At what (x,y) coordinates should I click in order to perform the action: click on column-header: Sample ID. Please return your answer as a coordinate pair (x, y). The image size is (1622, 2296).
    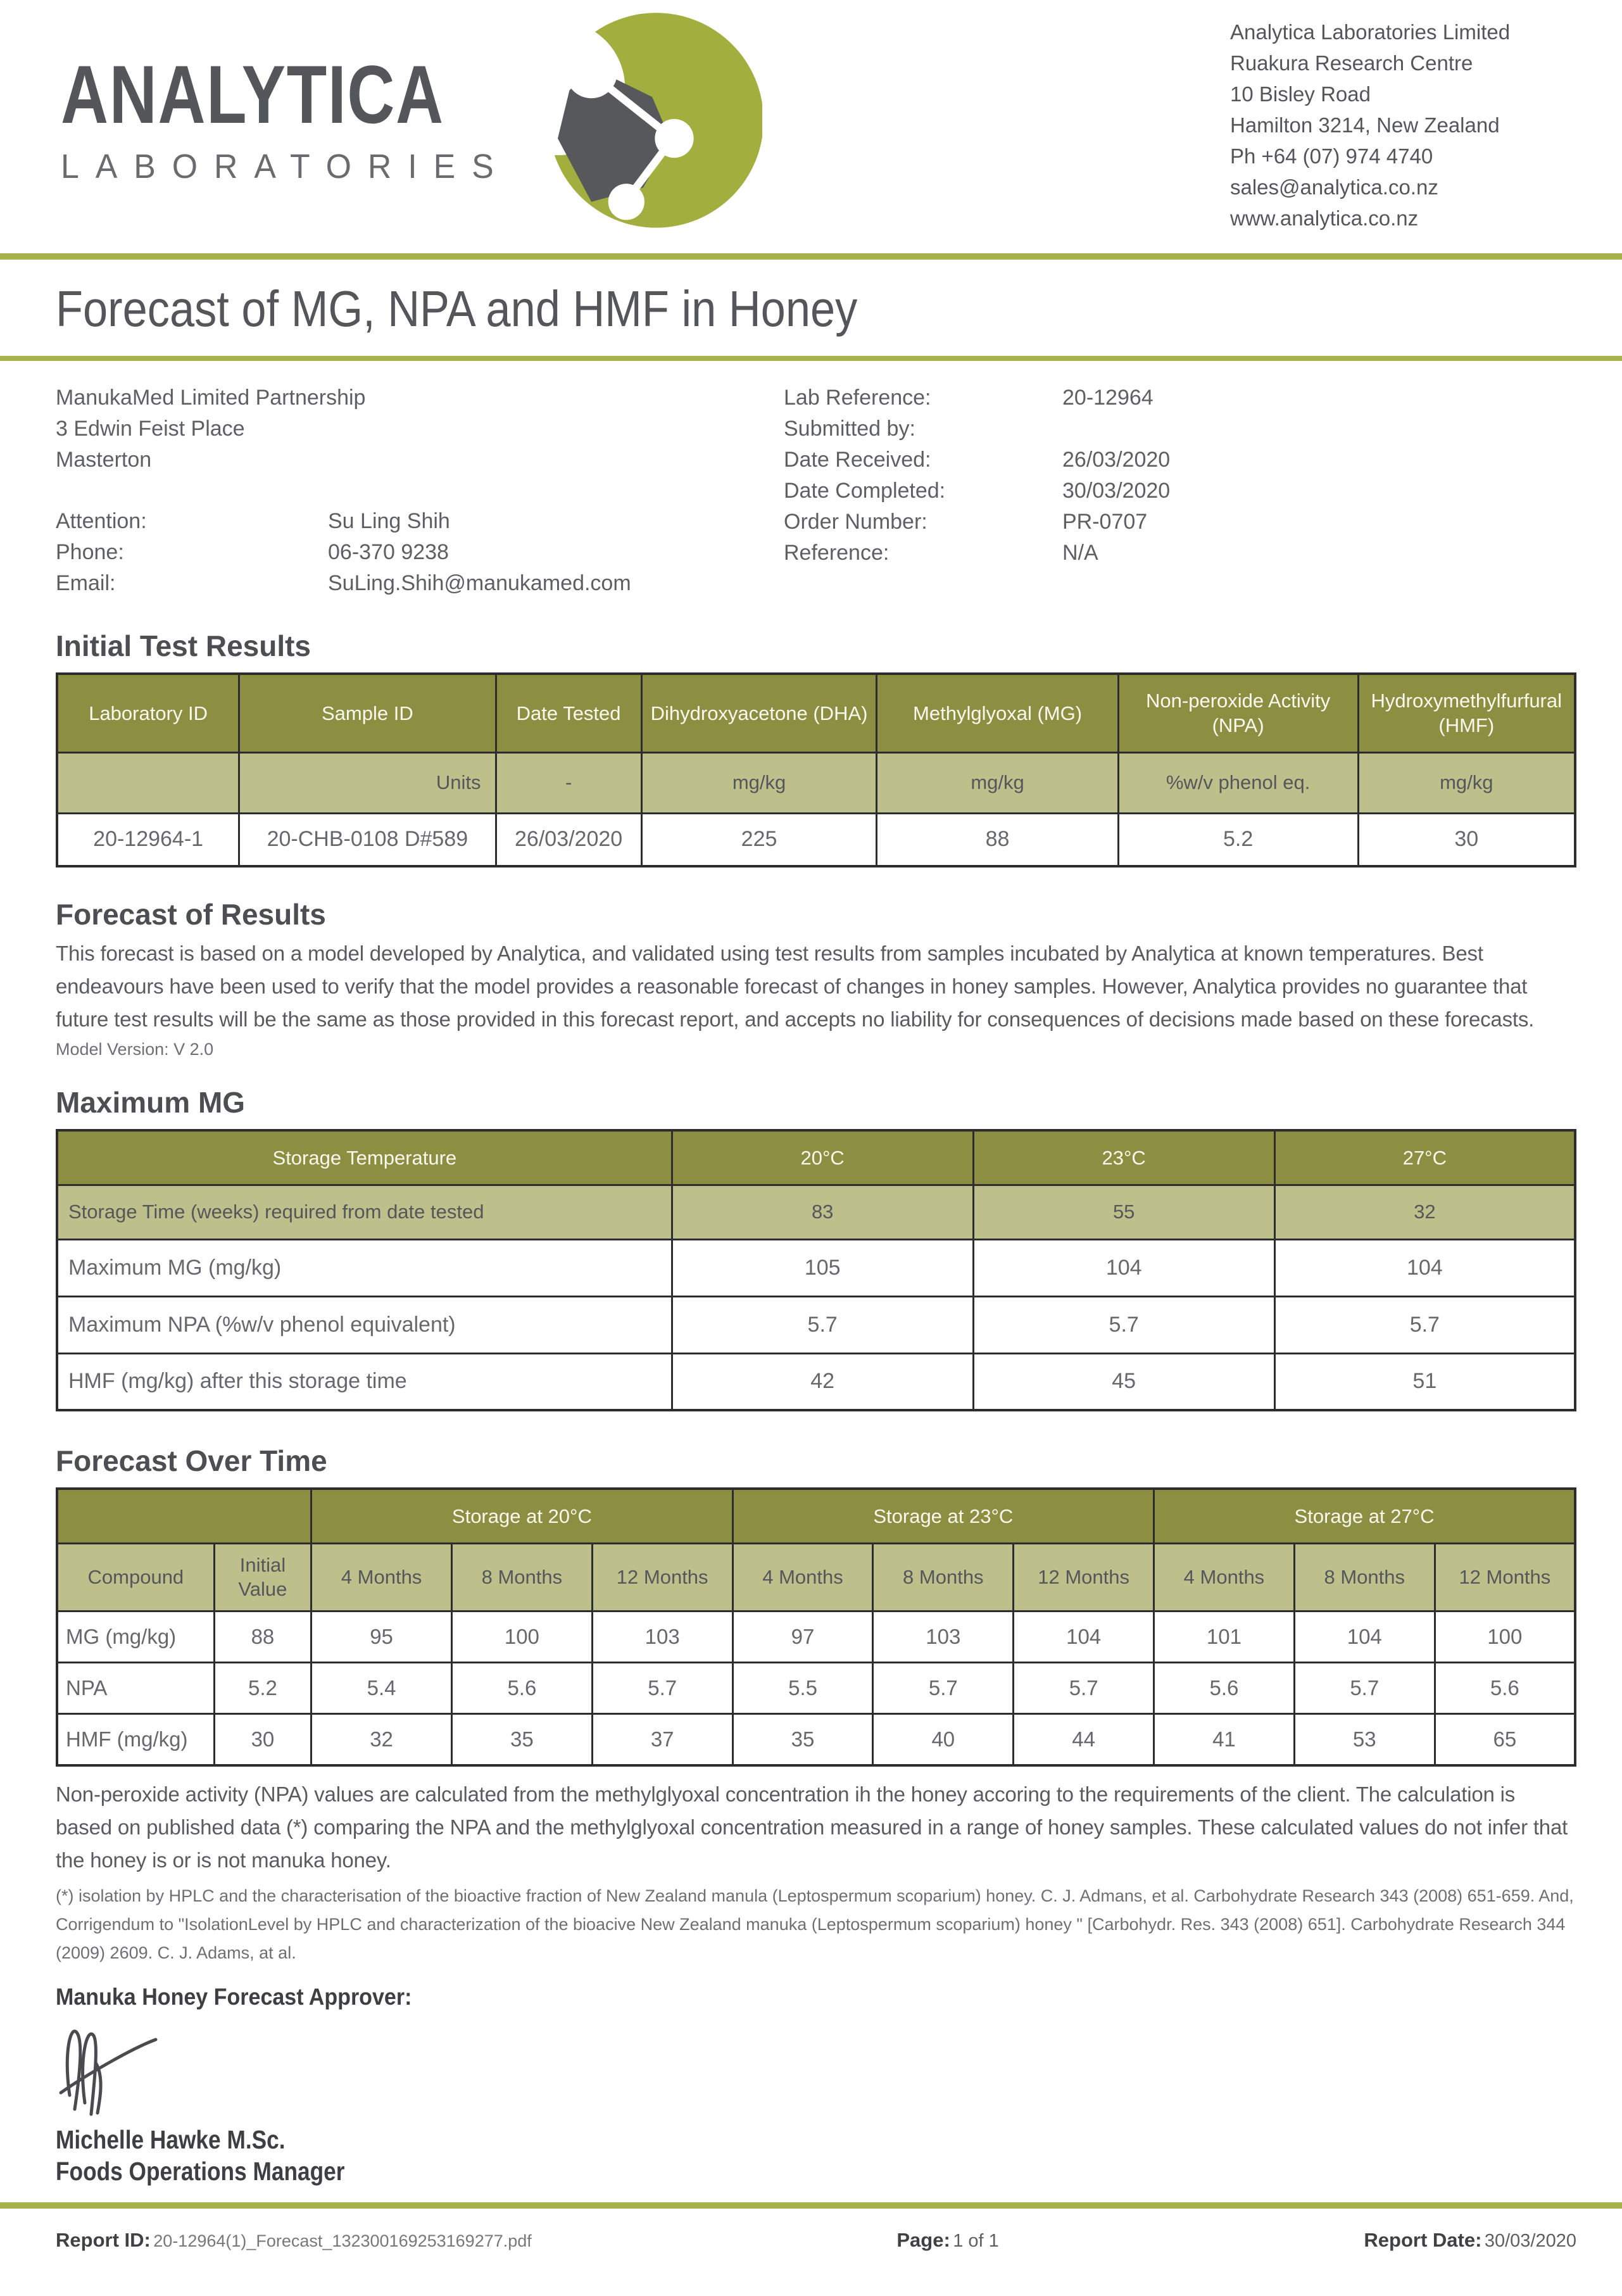
    Looking at the image, I should click on (368, 713).